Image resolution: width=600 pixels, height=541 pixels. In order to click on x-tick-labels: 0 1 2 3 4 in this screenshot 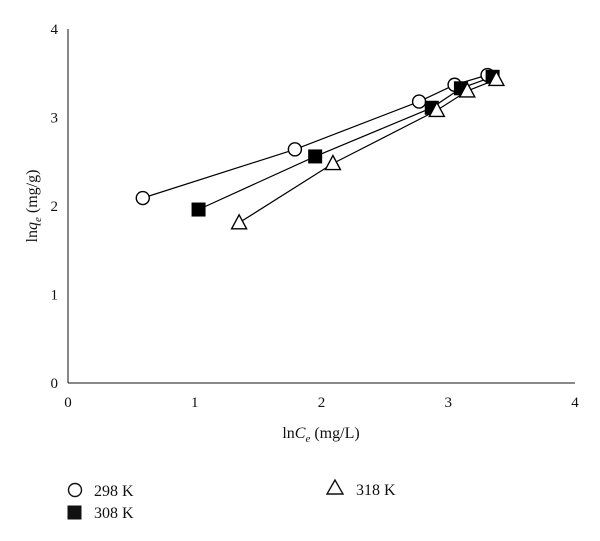, I will do `click(321, 403)`.